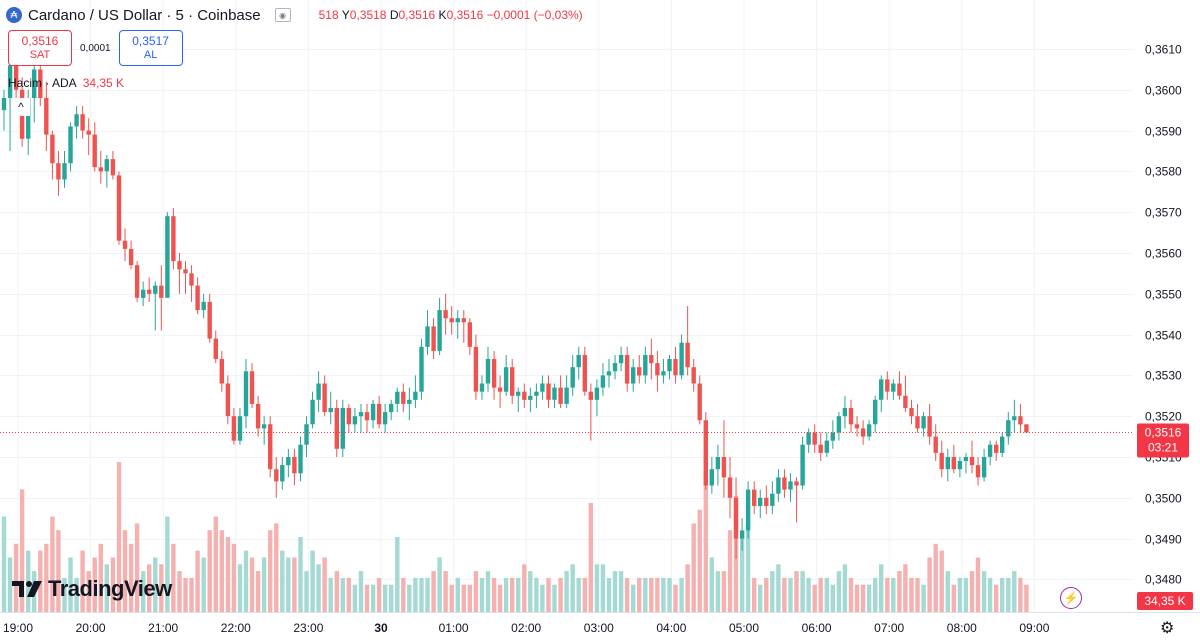 This screenshot has height=642, width=1200. What do you see at coordinates (282, 15) in the screenshot?
I see `visibility-icon: ◉` at bounding box center [282, 15].